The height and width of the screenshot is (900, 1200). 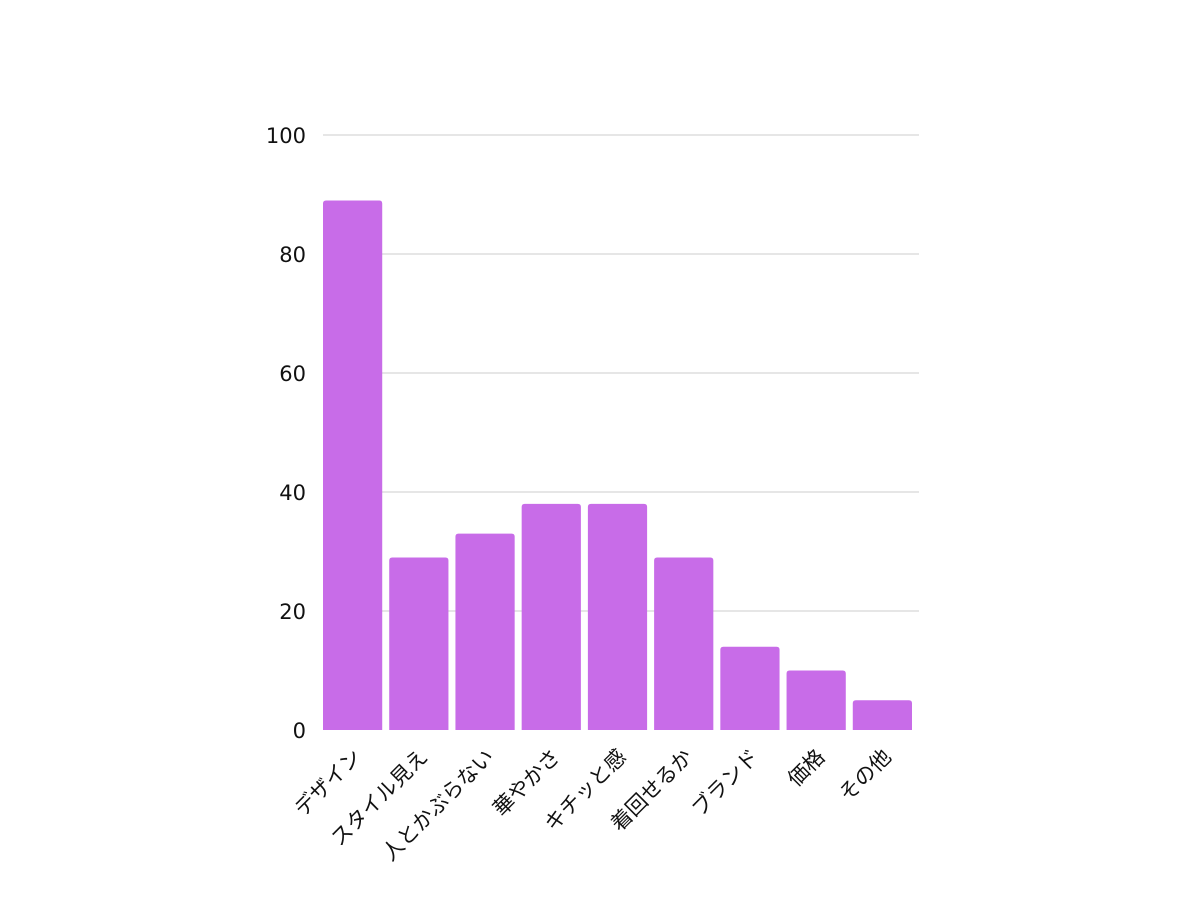 I want to click on y-tick-label: 0, so click(x=299, y=731).